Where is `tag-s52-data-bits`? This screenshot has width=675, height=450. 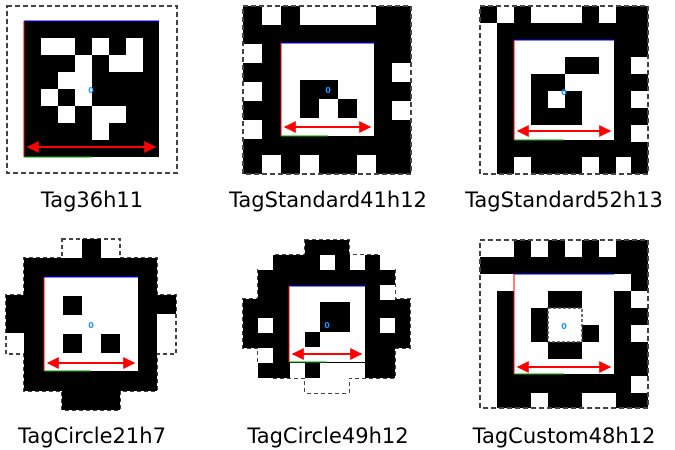
tag-s52-data-bits is located at coordinates (565, 91).